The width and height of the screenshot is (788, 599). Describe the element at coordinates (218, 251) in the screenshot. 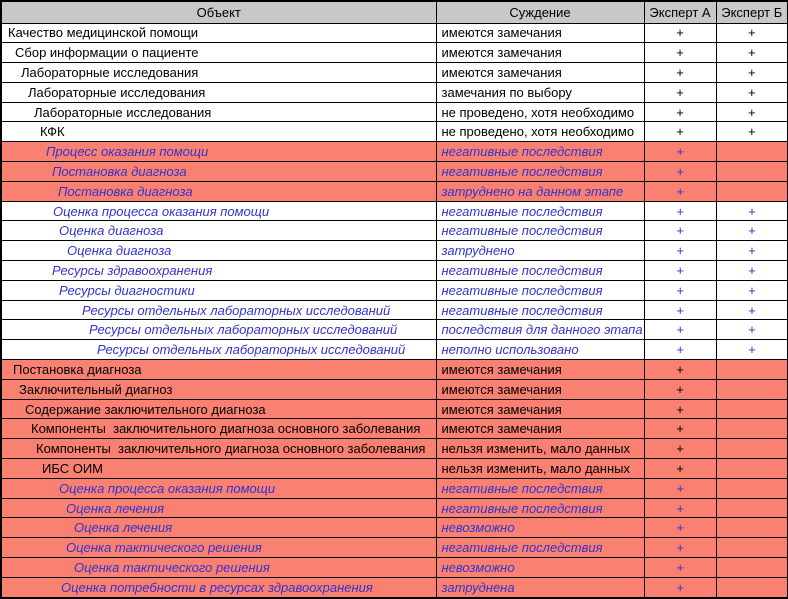

I see `object-cell: Оценка диагноза` at that location.